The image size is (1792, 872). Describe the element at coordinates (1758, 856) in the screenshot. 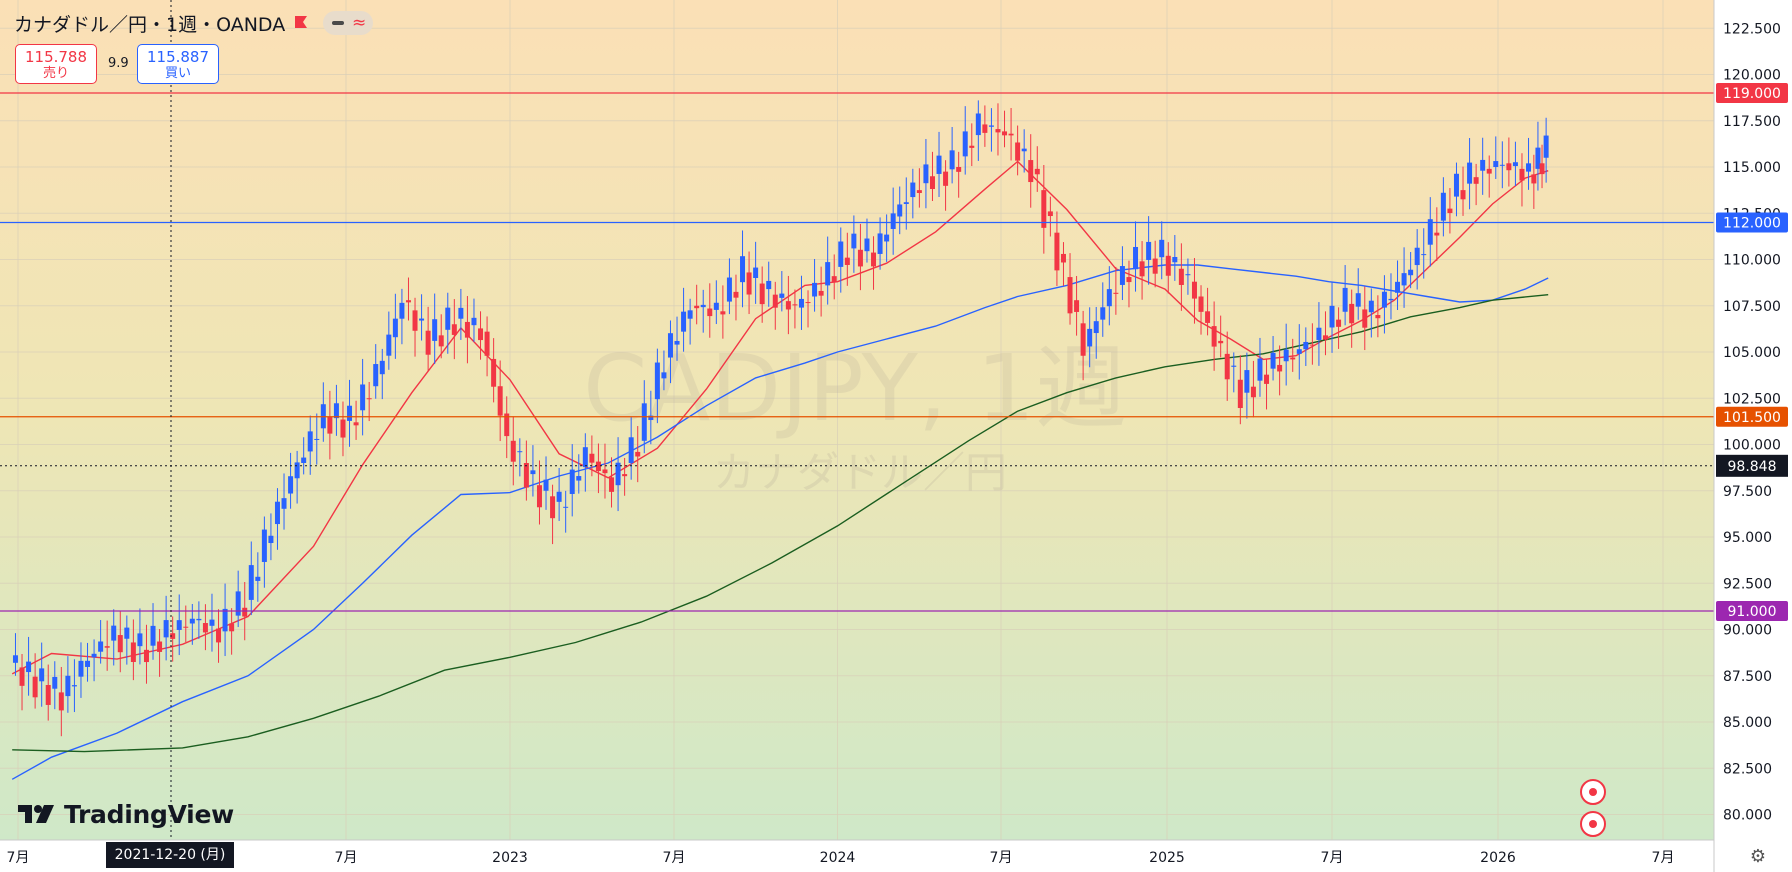

I see `settings-gear-icon: ⚙` at that location.